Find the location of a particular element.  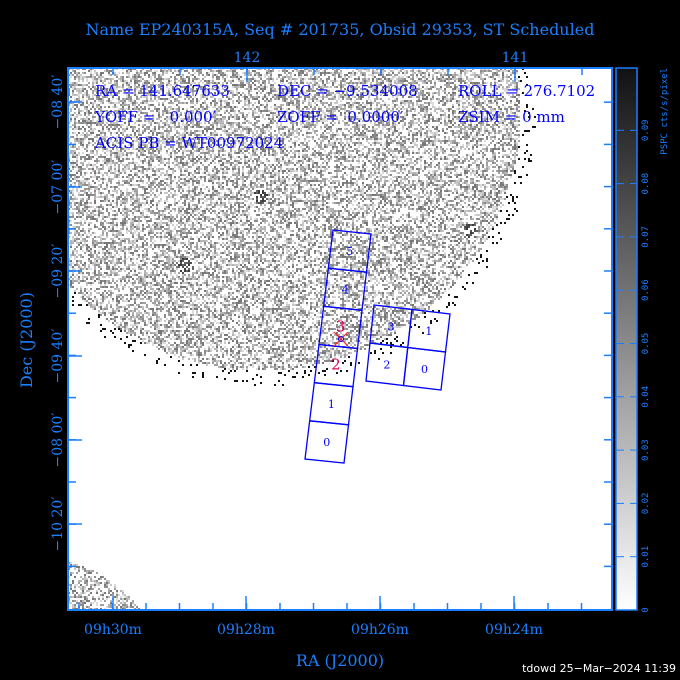

colorbar-tick-label: 0.09 is located at coordinates (646, 130).